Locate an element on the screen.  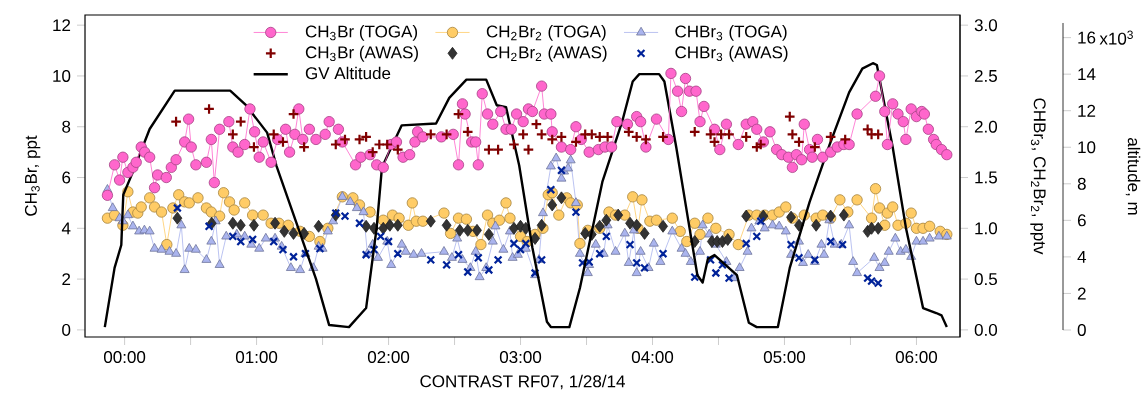
y2-tick-label: 2.5 is located at coordinates (986, 75).